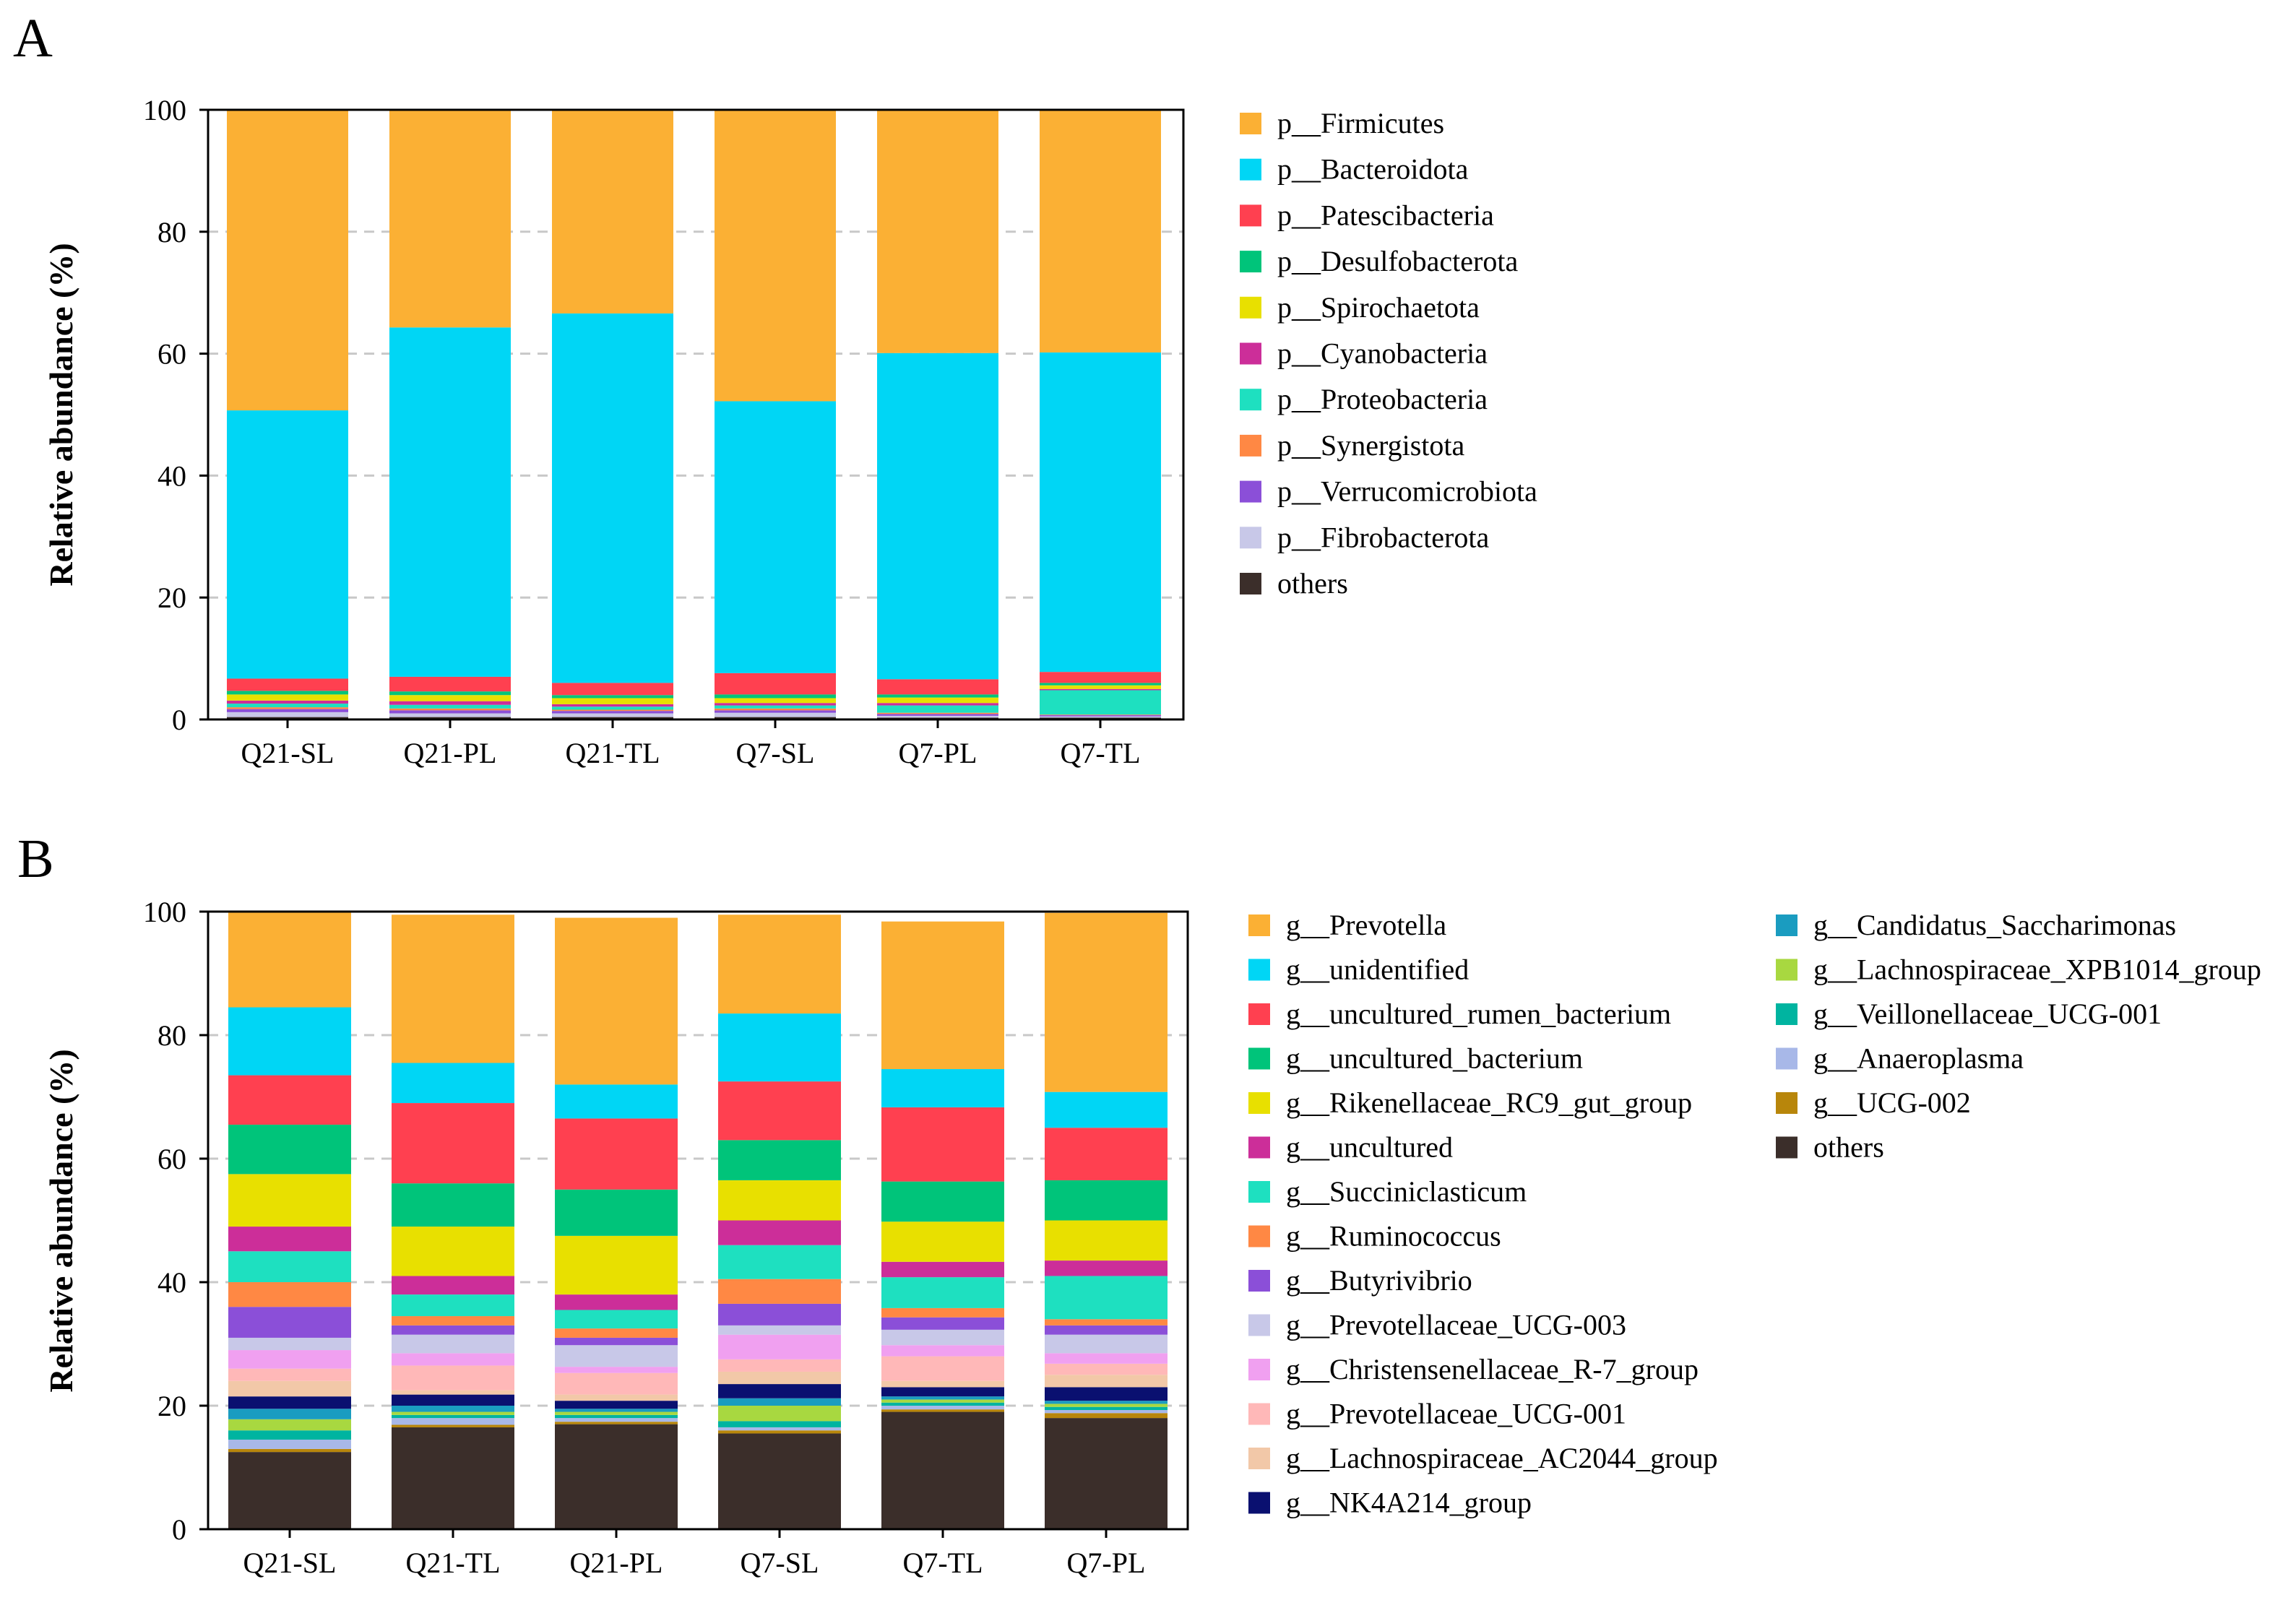 The height and width of the screenshot is (1600, 2296). What do you see at coordinates (1848, 1147) in the screenshot?
I see `legend-label: others` at bounding box center [1848, 1147].